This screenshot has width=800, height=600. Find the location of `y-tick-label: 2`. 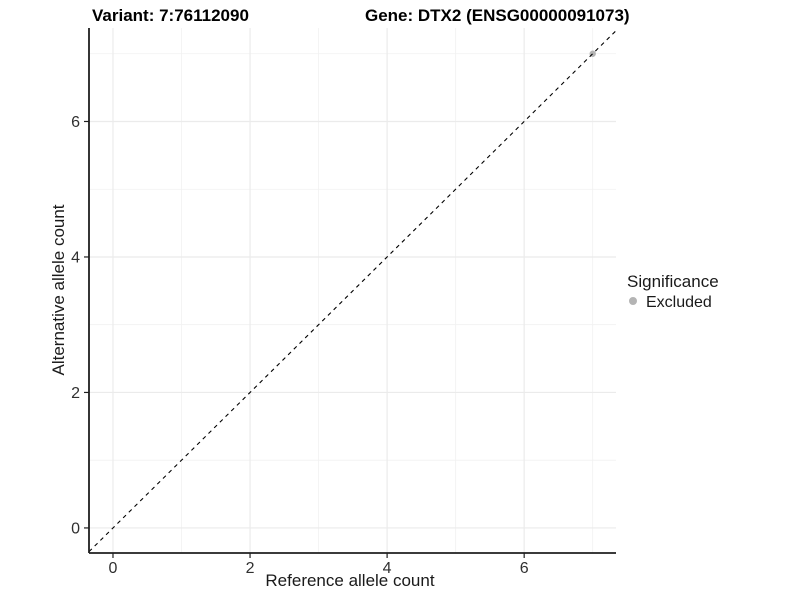

y-tick-label: 2 is located at coordinates (75, 393).